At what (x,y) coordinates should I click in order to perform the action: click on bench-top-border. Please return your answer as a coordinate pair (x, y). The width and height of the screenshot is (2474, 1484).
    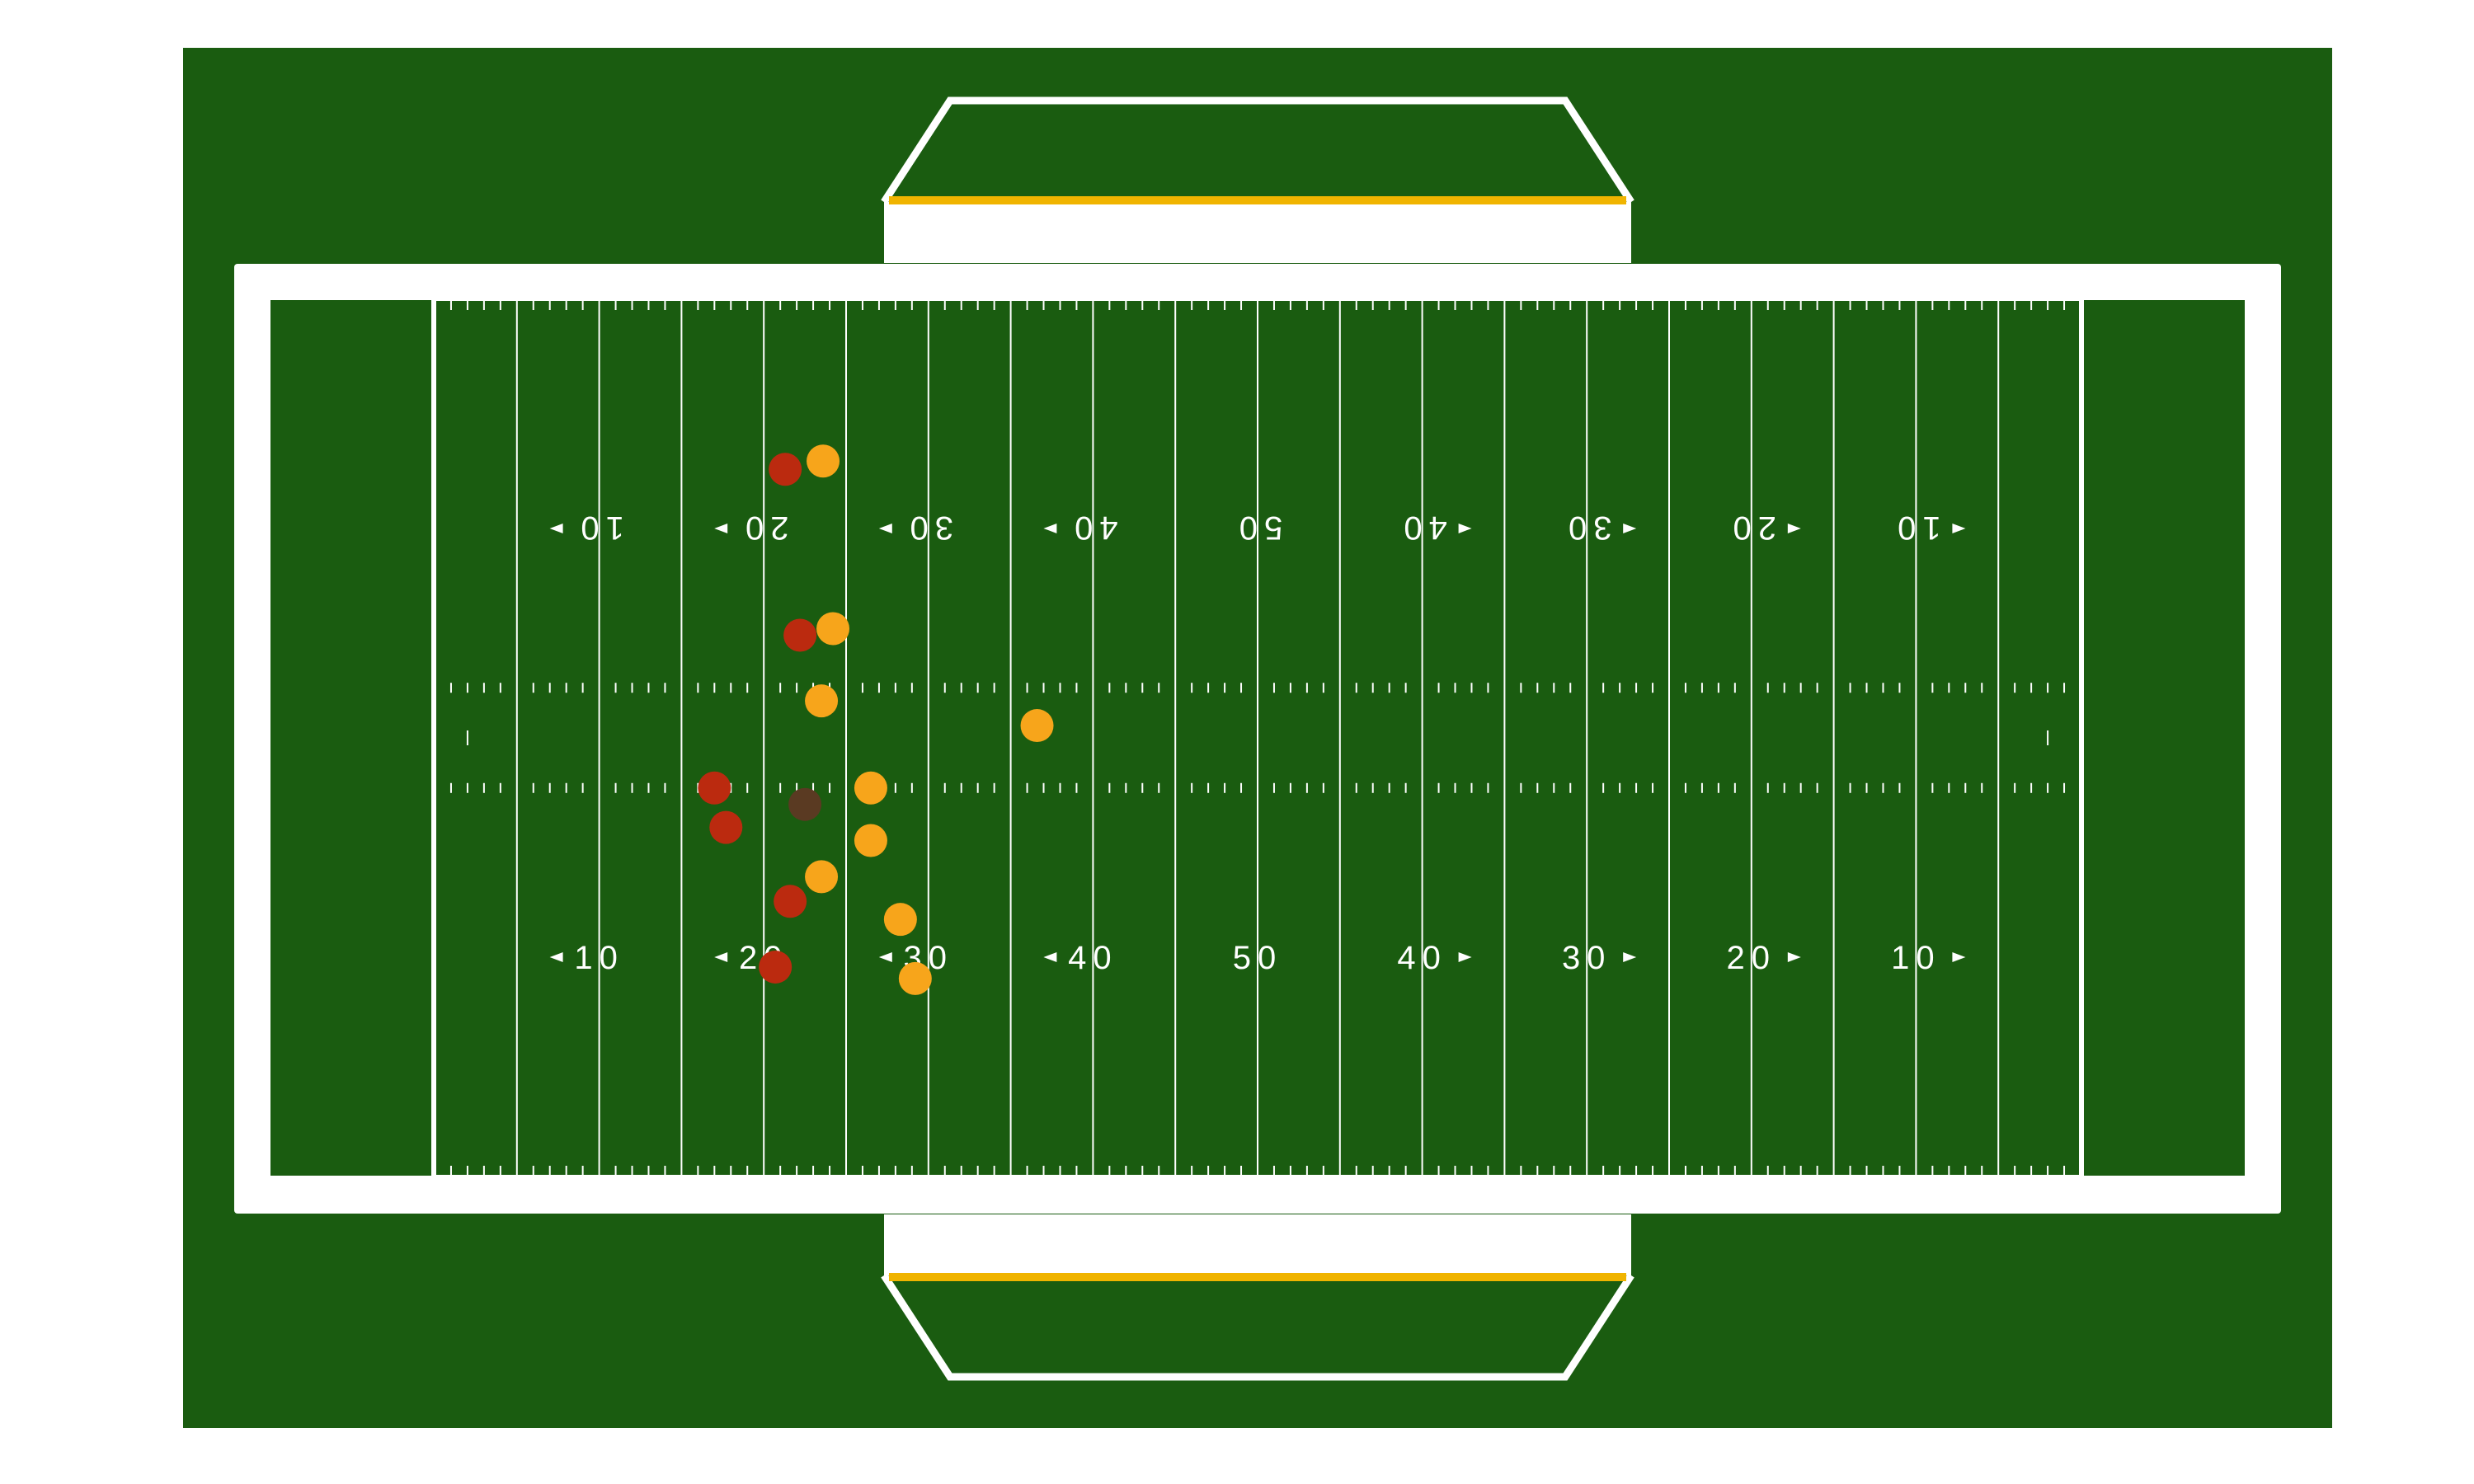
    Looking at the image, I should click on (1257, 150).